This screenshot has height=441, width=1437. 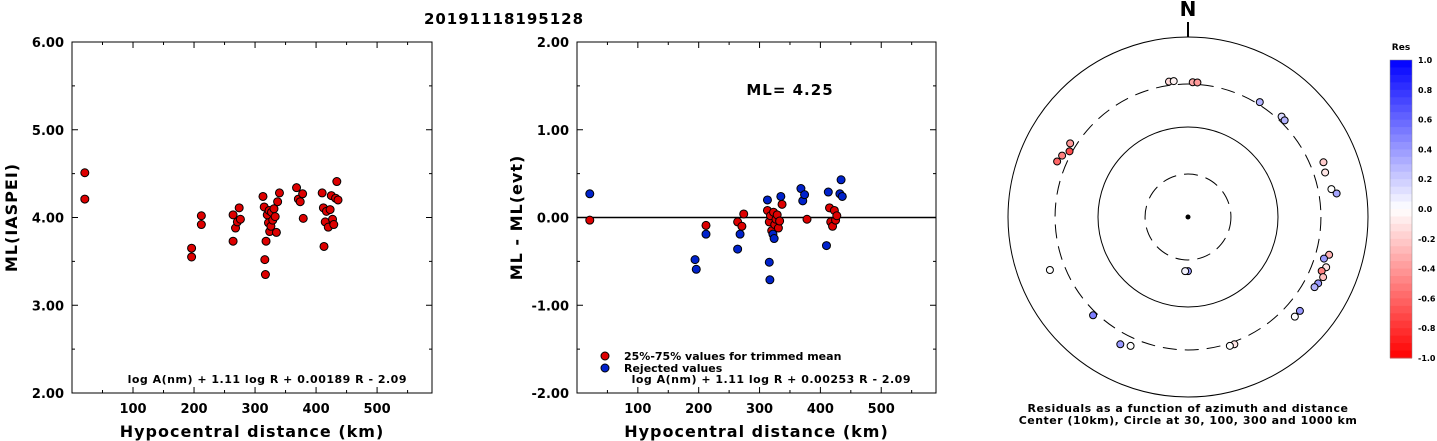 What do you see at coordinates (48, 219) in the screenshot?
I see `y-tick-label: 4.00` at bounding box center [48, 219].